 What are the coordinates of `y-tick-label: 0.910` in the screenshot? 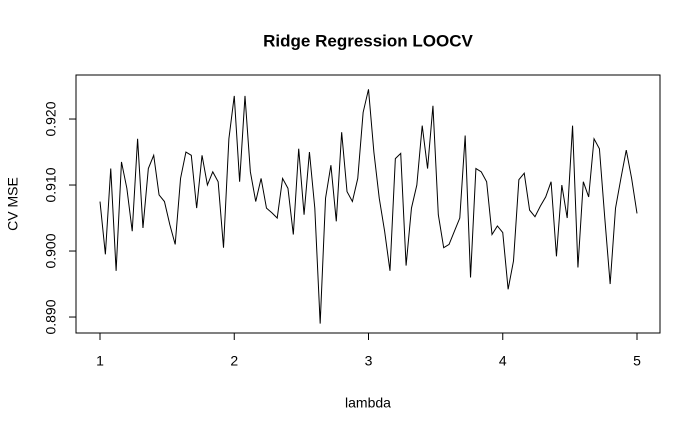 It's located at (51, 184).